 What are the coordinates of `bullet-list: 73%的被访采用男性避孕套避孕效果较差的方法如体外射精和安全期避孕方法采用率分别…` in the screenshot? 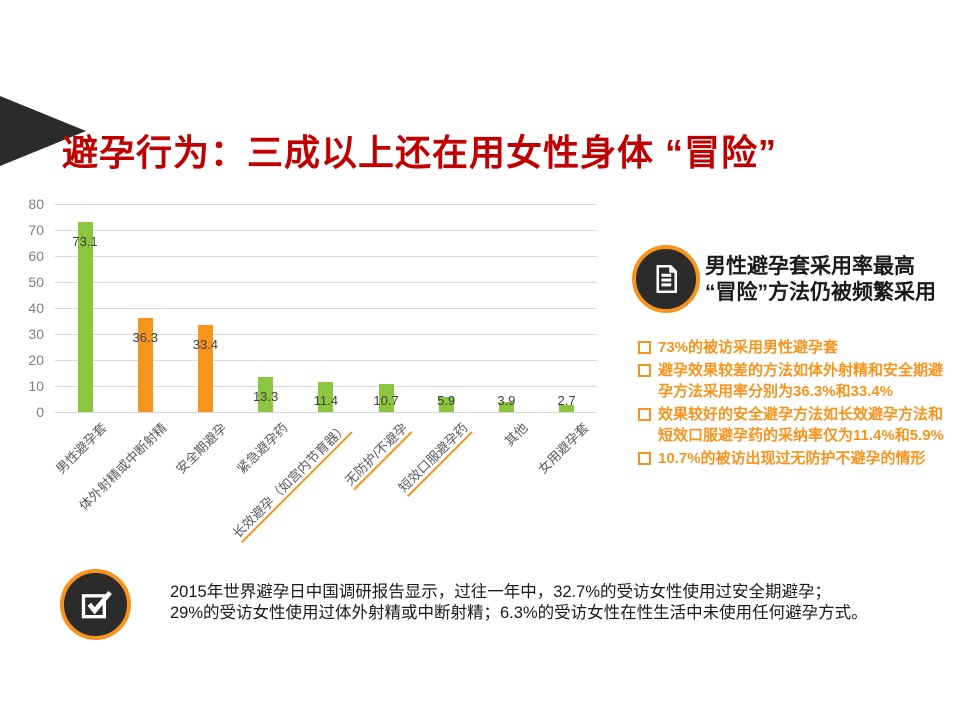 It's located at (794, 403).